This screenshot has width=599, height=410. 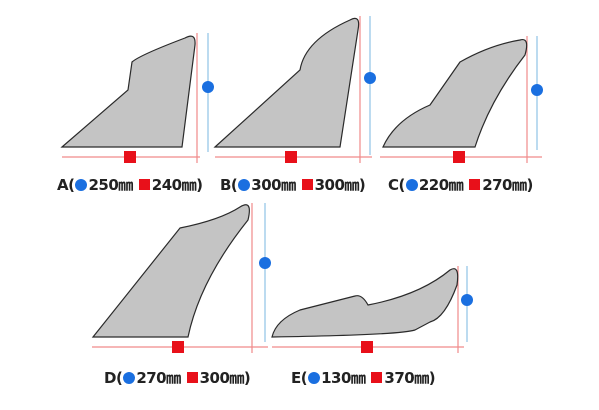 I want to click on height: 250㎜, so click(x=110, y=185).